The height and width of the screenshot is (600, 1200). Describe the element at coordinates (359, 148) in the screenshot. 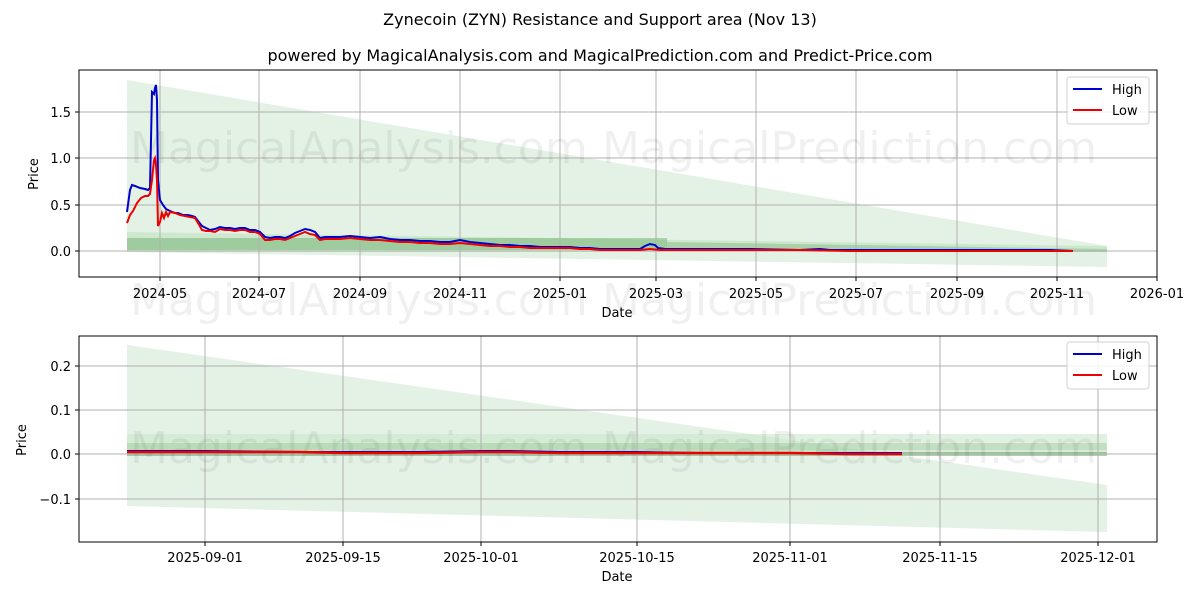

I see `watermark-magicalanalysis: MagicalAnalysis.com` at that location.